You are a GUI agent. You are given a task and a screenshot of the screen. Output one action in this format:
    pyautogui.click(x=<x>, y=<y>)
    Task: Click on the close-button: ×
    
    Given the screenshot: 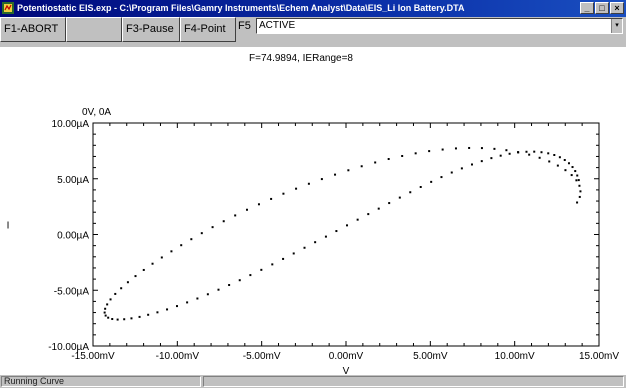 What is the action you would take?
    pyautogui.click(x=617, y=8)
    